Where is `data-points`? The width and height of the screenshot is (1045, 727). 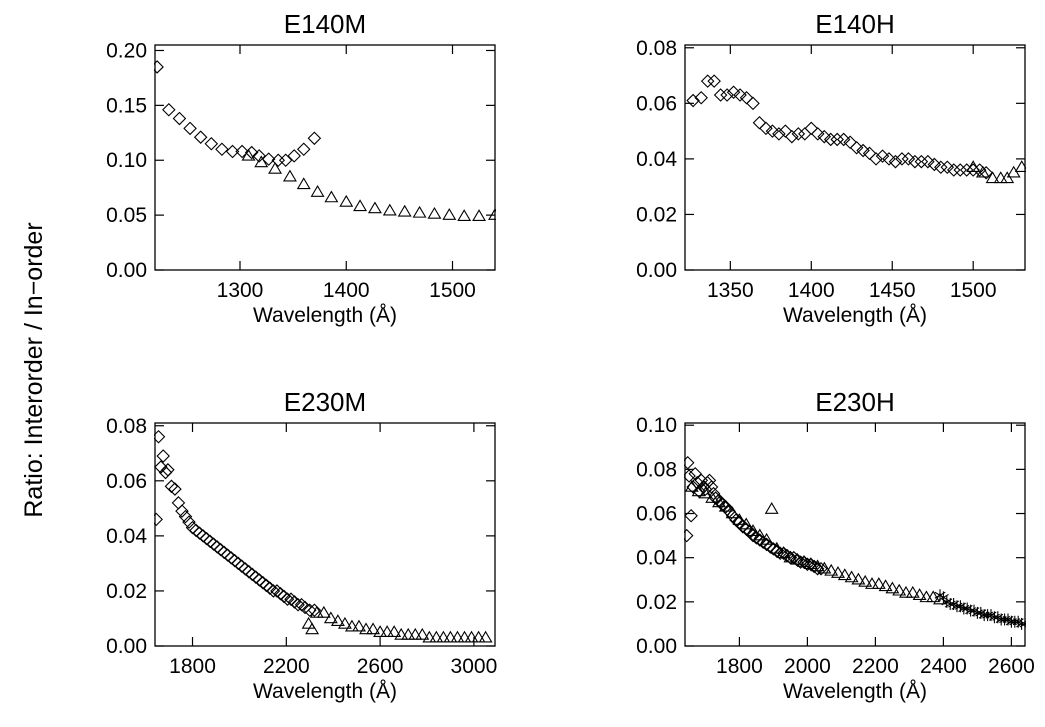 data-points is located at coordinates (325, 140).